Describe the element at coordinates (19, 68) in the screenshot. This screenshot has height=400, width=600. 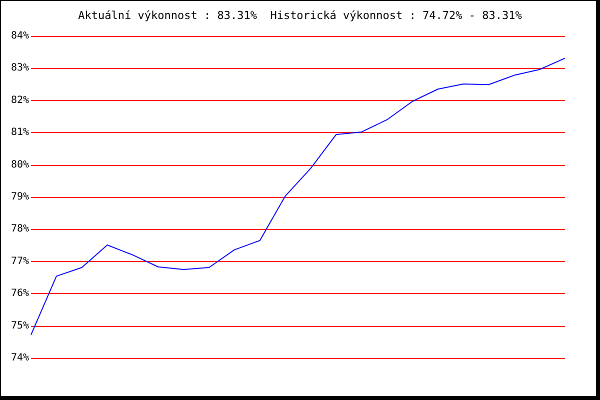
I see `y-tick-label: 83%` at that location.